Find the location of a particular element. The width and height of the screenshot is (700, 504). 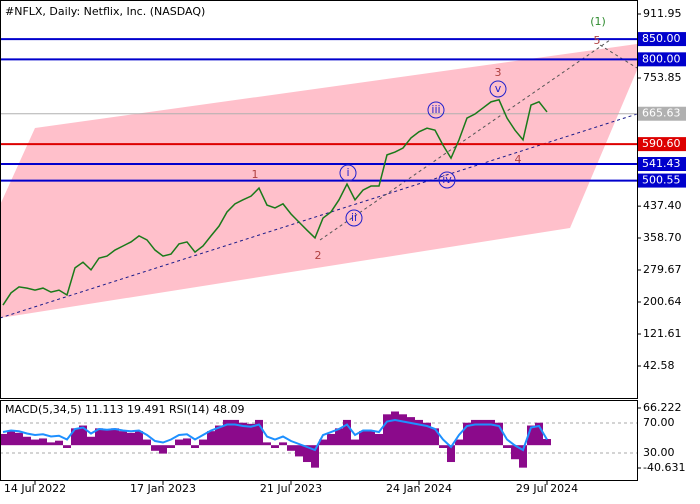

indicator-title: MACD(5,34,5) 11.113 19.491 RSI(14) 48.09 is located at coordinates (124, 409).